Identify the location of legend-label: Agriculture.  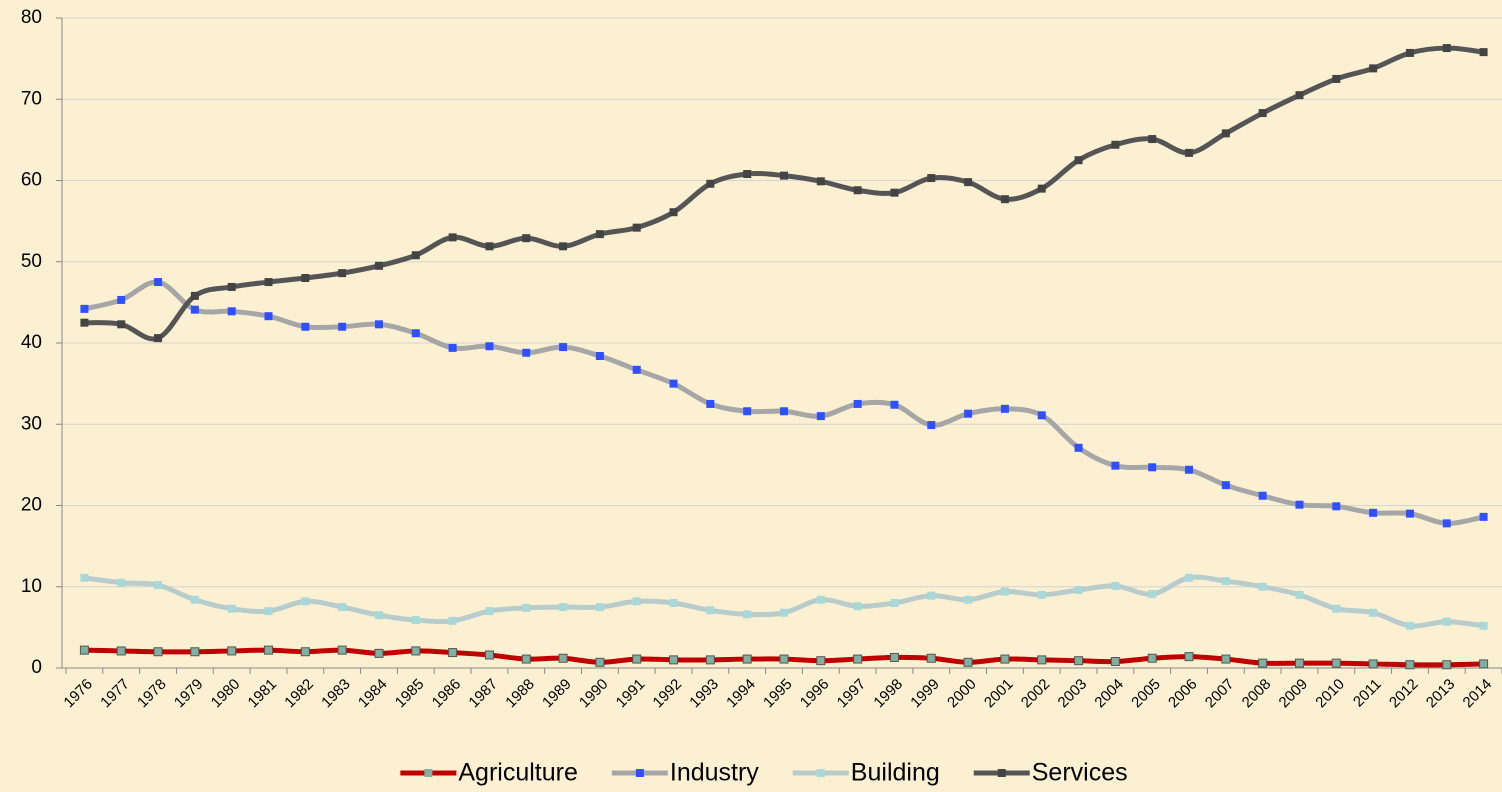
(518, 773).